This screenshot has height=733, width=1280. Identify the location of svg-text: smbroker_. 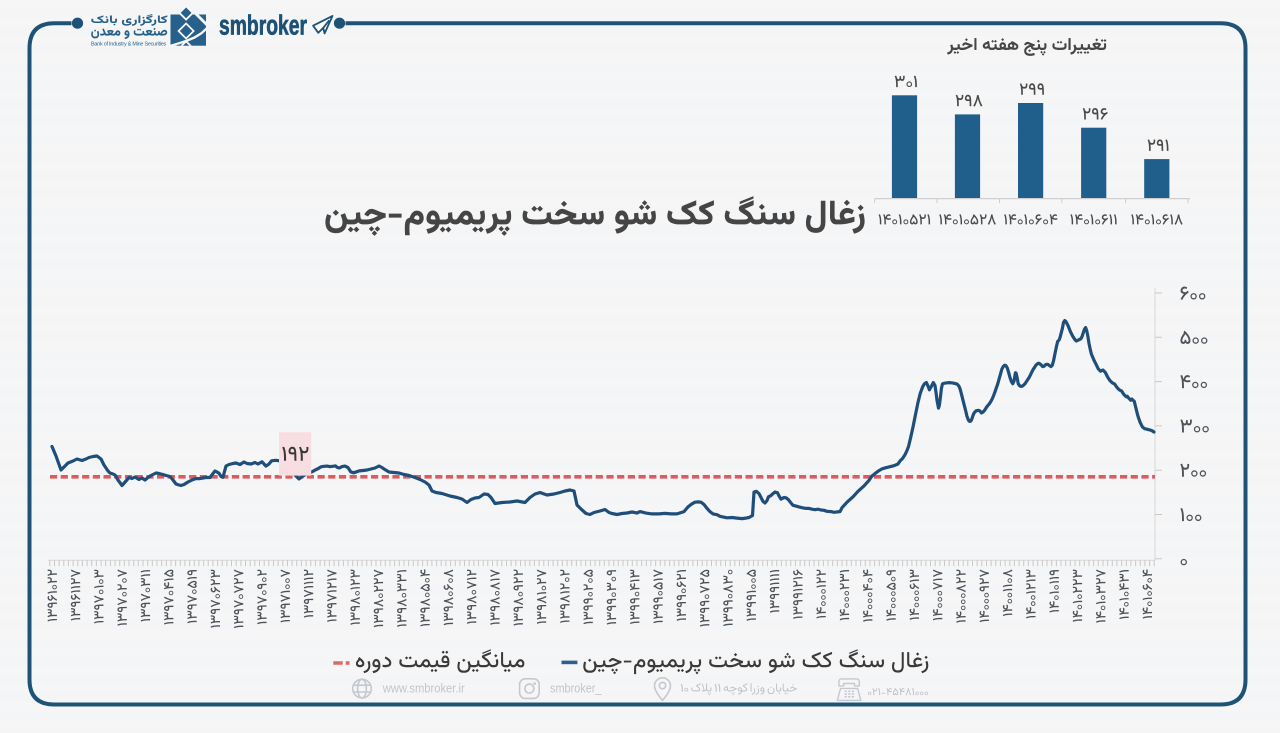
(576, 689).